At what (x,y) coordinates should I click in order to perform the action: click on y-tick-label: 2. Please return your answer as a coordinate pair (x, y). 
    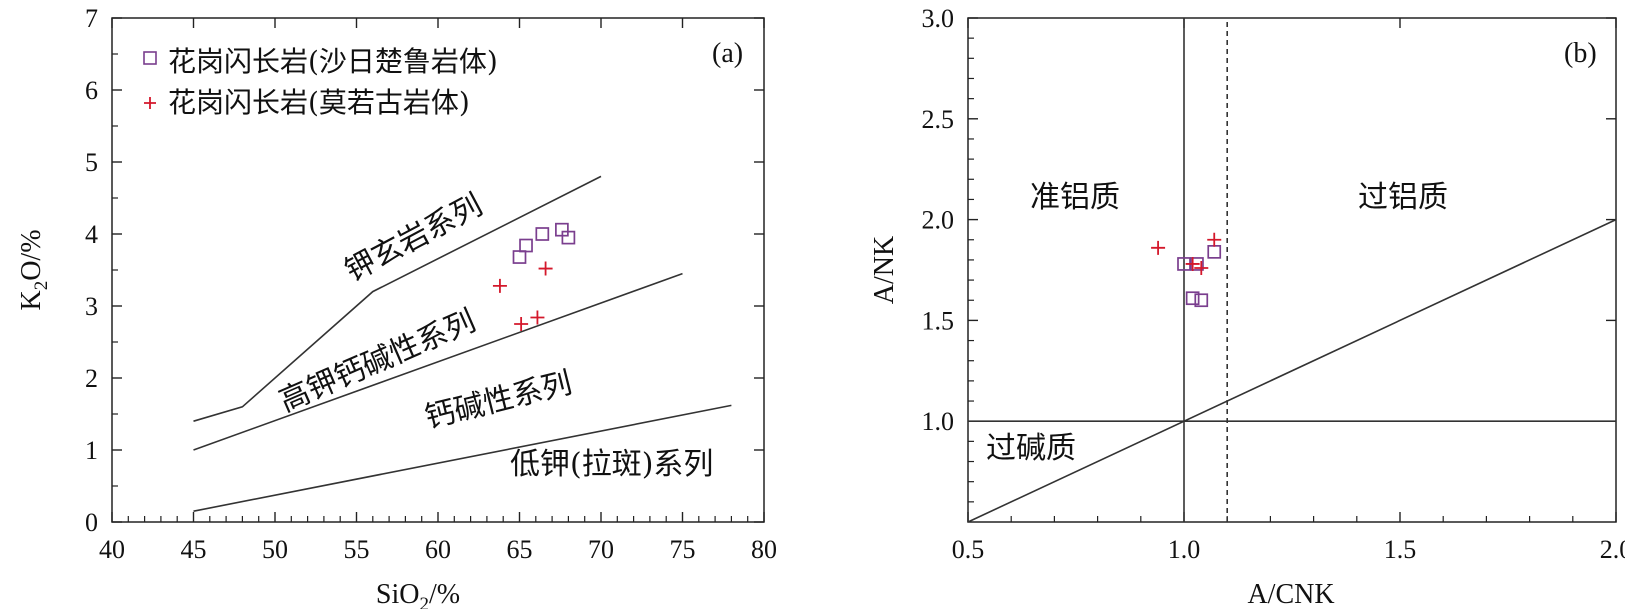
    Looking at the image, I should click on (91, 378).